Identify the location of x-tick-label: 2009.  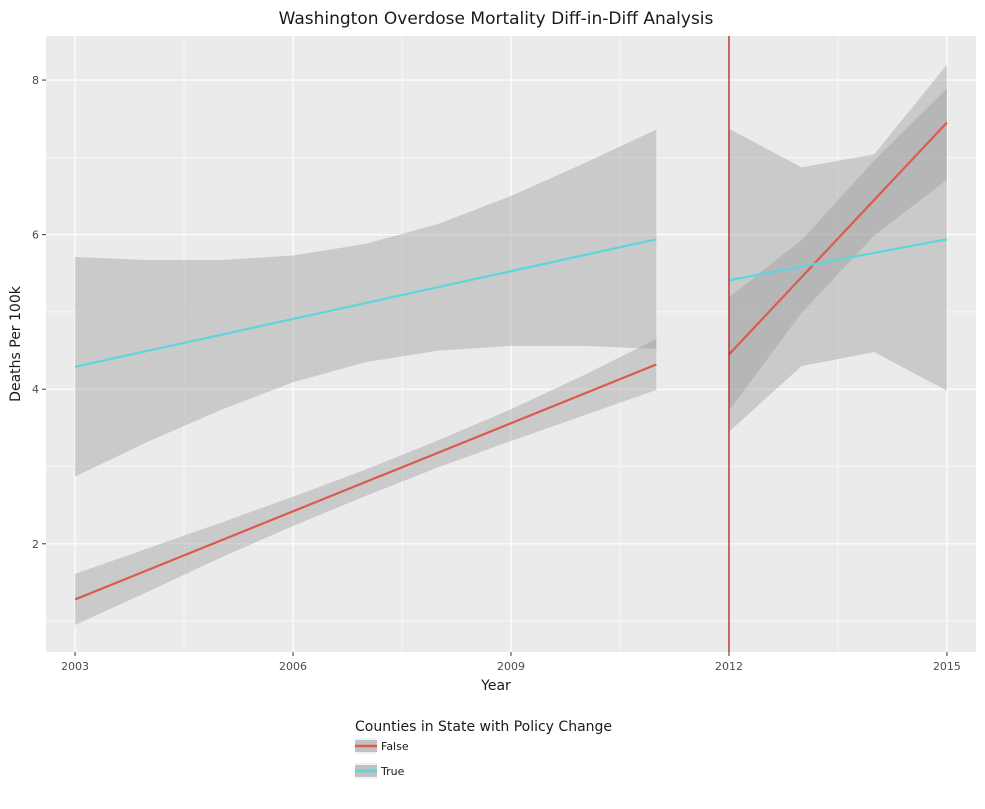
(511, 666).